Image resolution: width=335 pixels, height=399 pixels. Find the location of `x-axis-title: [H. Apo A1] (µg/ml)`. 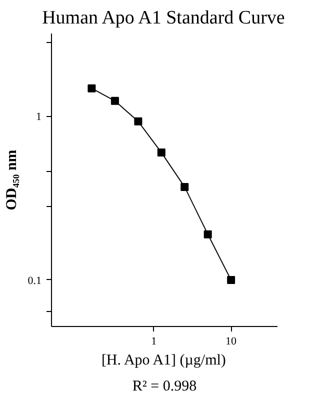

x-axis-title: [H. Apo A1] (µg/ml) is located at coordinates (163, 360).